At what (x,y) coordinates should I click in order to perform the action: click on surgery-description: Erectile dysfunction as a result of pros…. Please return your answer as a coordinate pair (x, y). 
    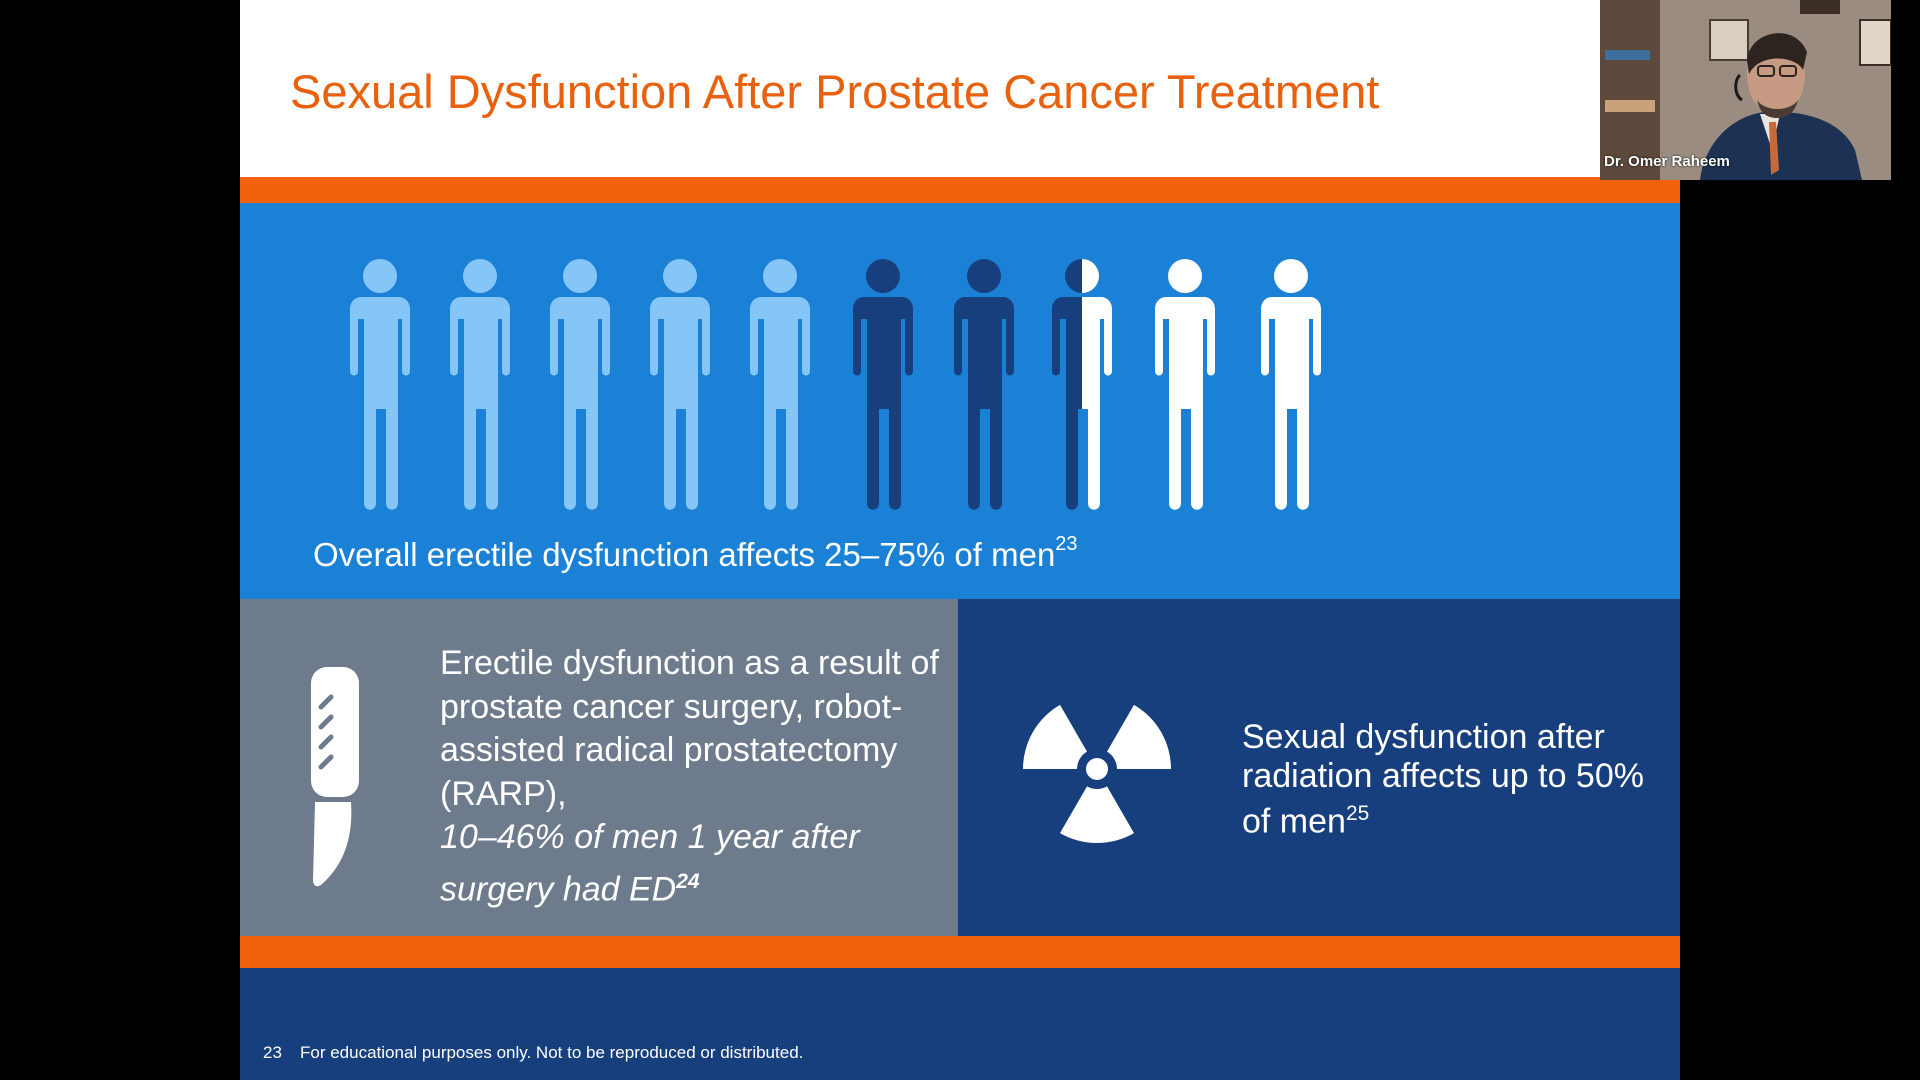
    Looking at the image, I should click on (689, 728).